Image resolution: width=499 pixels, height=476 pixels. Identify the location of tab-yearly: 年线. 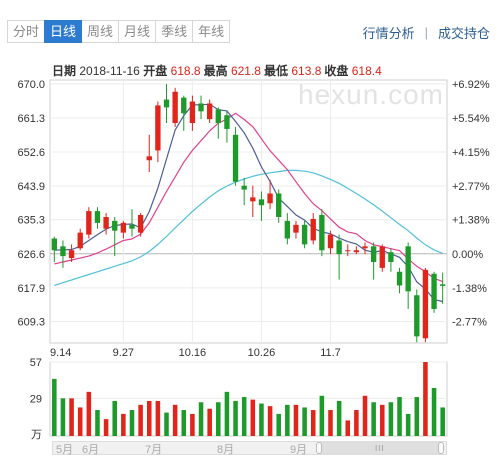
(211, 31).